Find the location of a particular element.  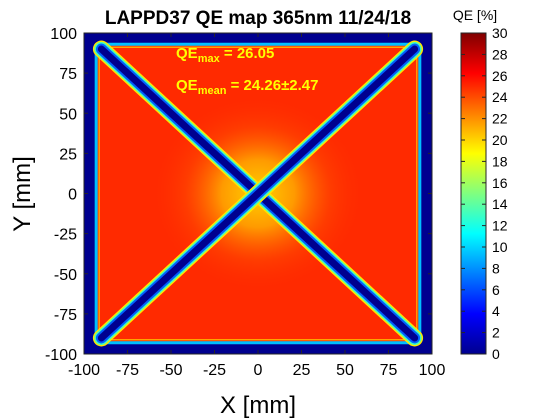

x-tick-label: 25 is located at coordinates (302, 370).